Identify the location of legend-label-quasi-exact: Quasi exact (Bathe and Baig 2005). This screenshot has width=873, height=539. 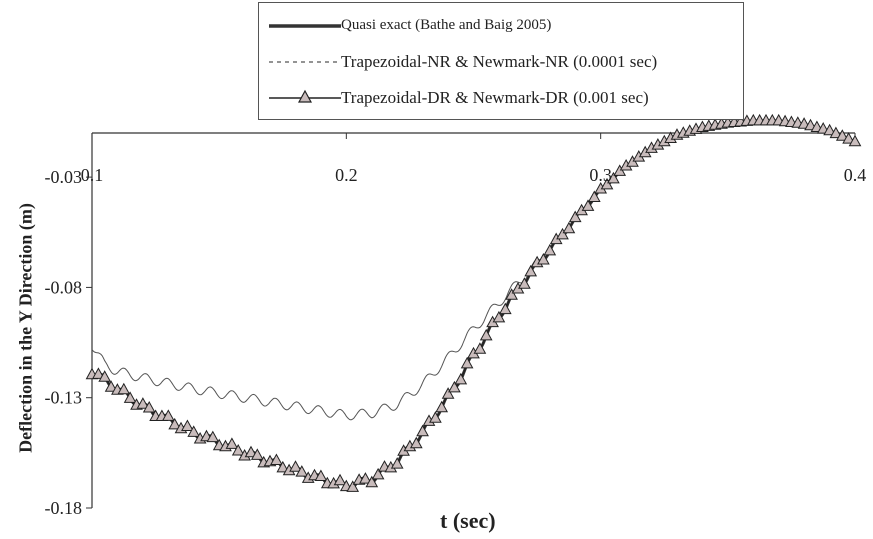
(446, 25).